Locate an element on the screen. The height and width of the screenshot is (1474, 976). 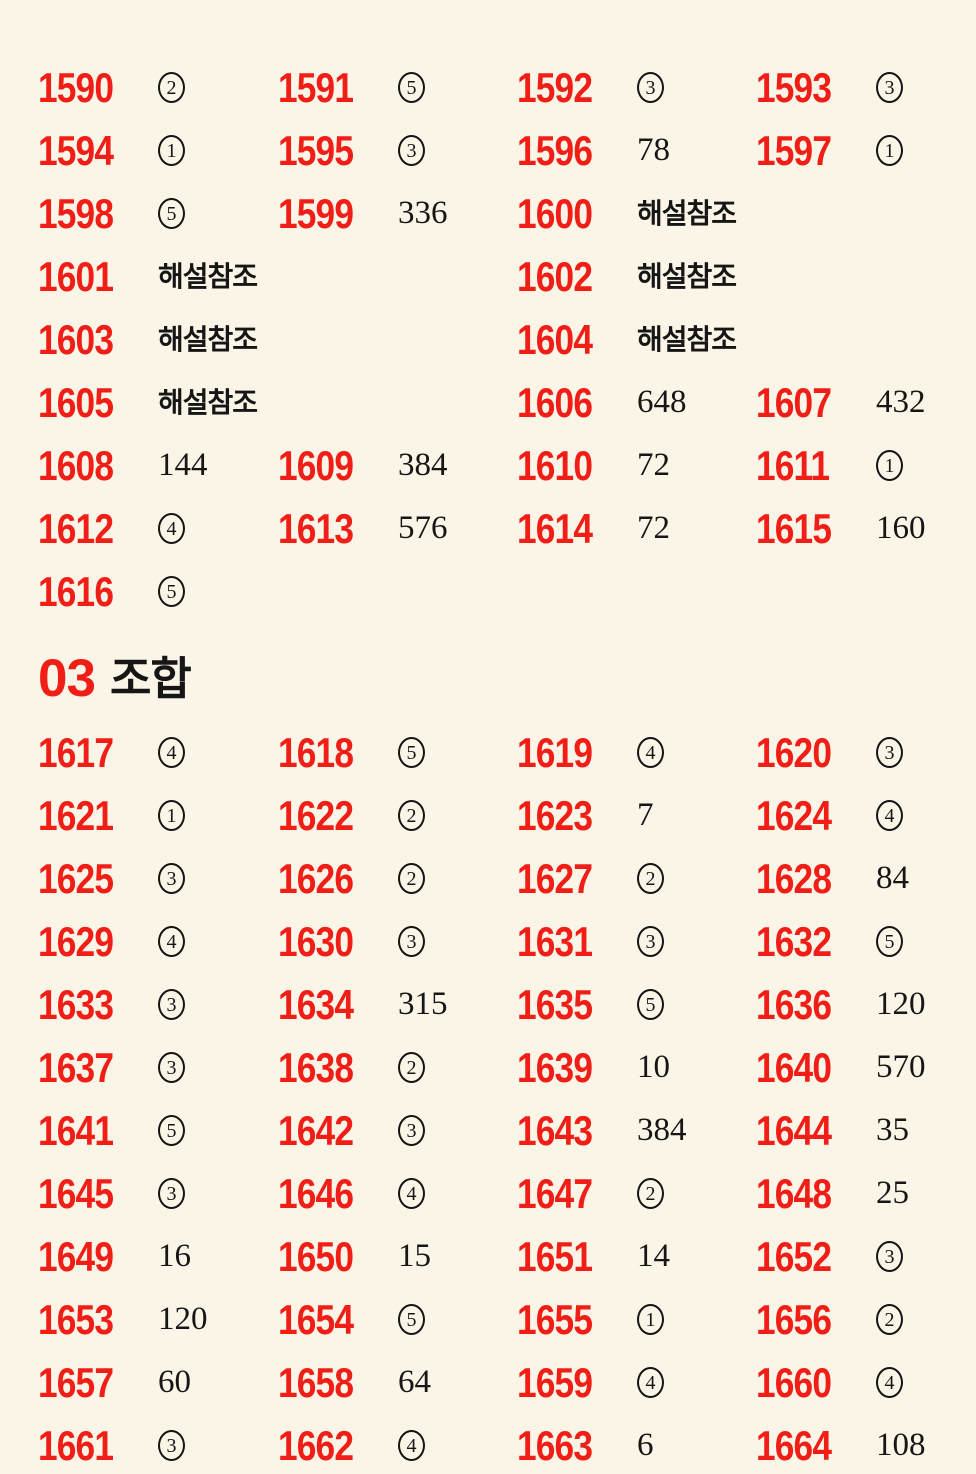
answer-row: 1605 해설참조 1606 648 1607 432 is located at coordinates (507, 402).